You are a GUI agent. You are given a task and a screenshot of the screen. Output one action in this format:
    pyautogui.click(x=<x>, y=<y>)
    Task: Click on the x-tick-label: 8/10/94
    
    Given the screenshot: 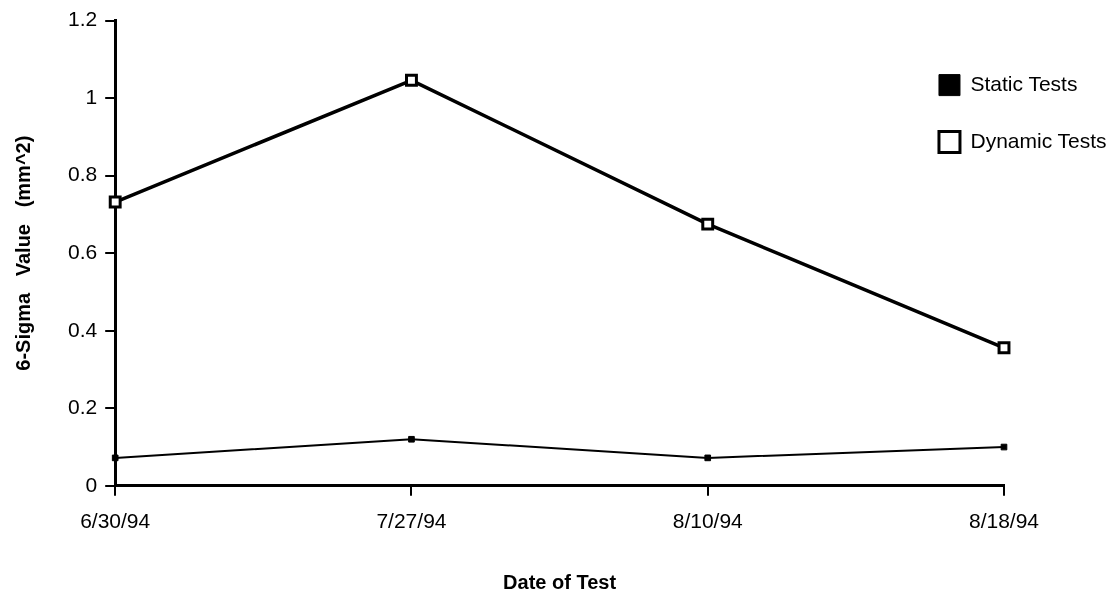 What is the action you would take?
    pyautogui.click(x=708, y=521)
    